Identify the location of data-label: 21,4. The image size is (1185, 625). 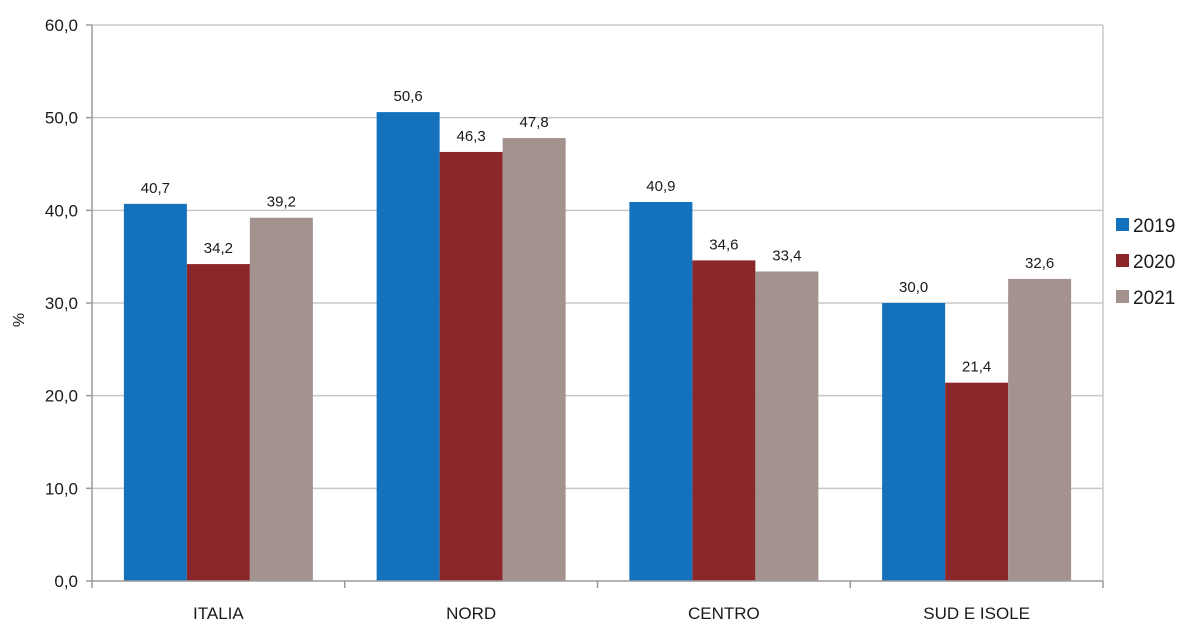
(976, 367).